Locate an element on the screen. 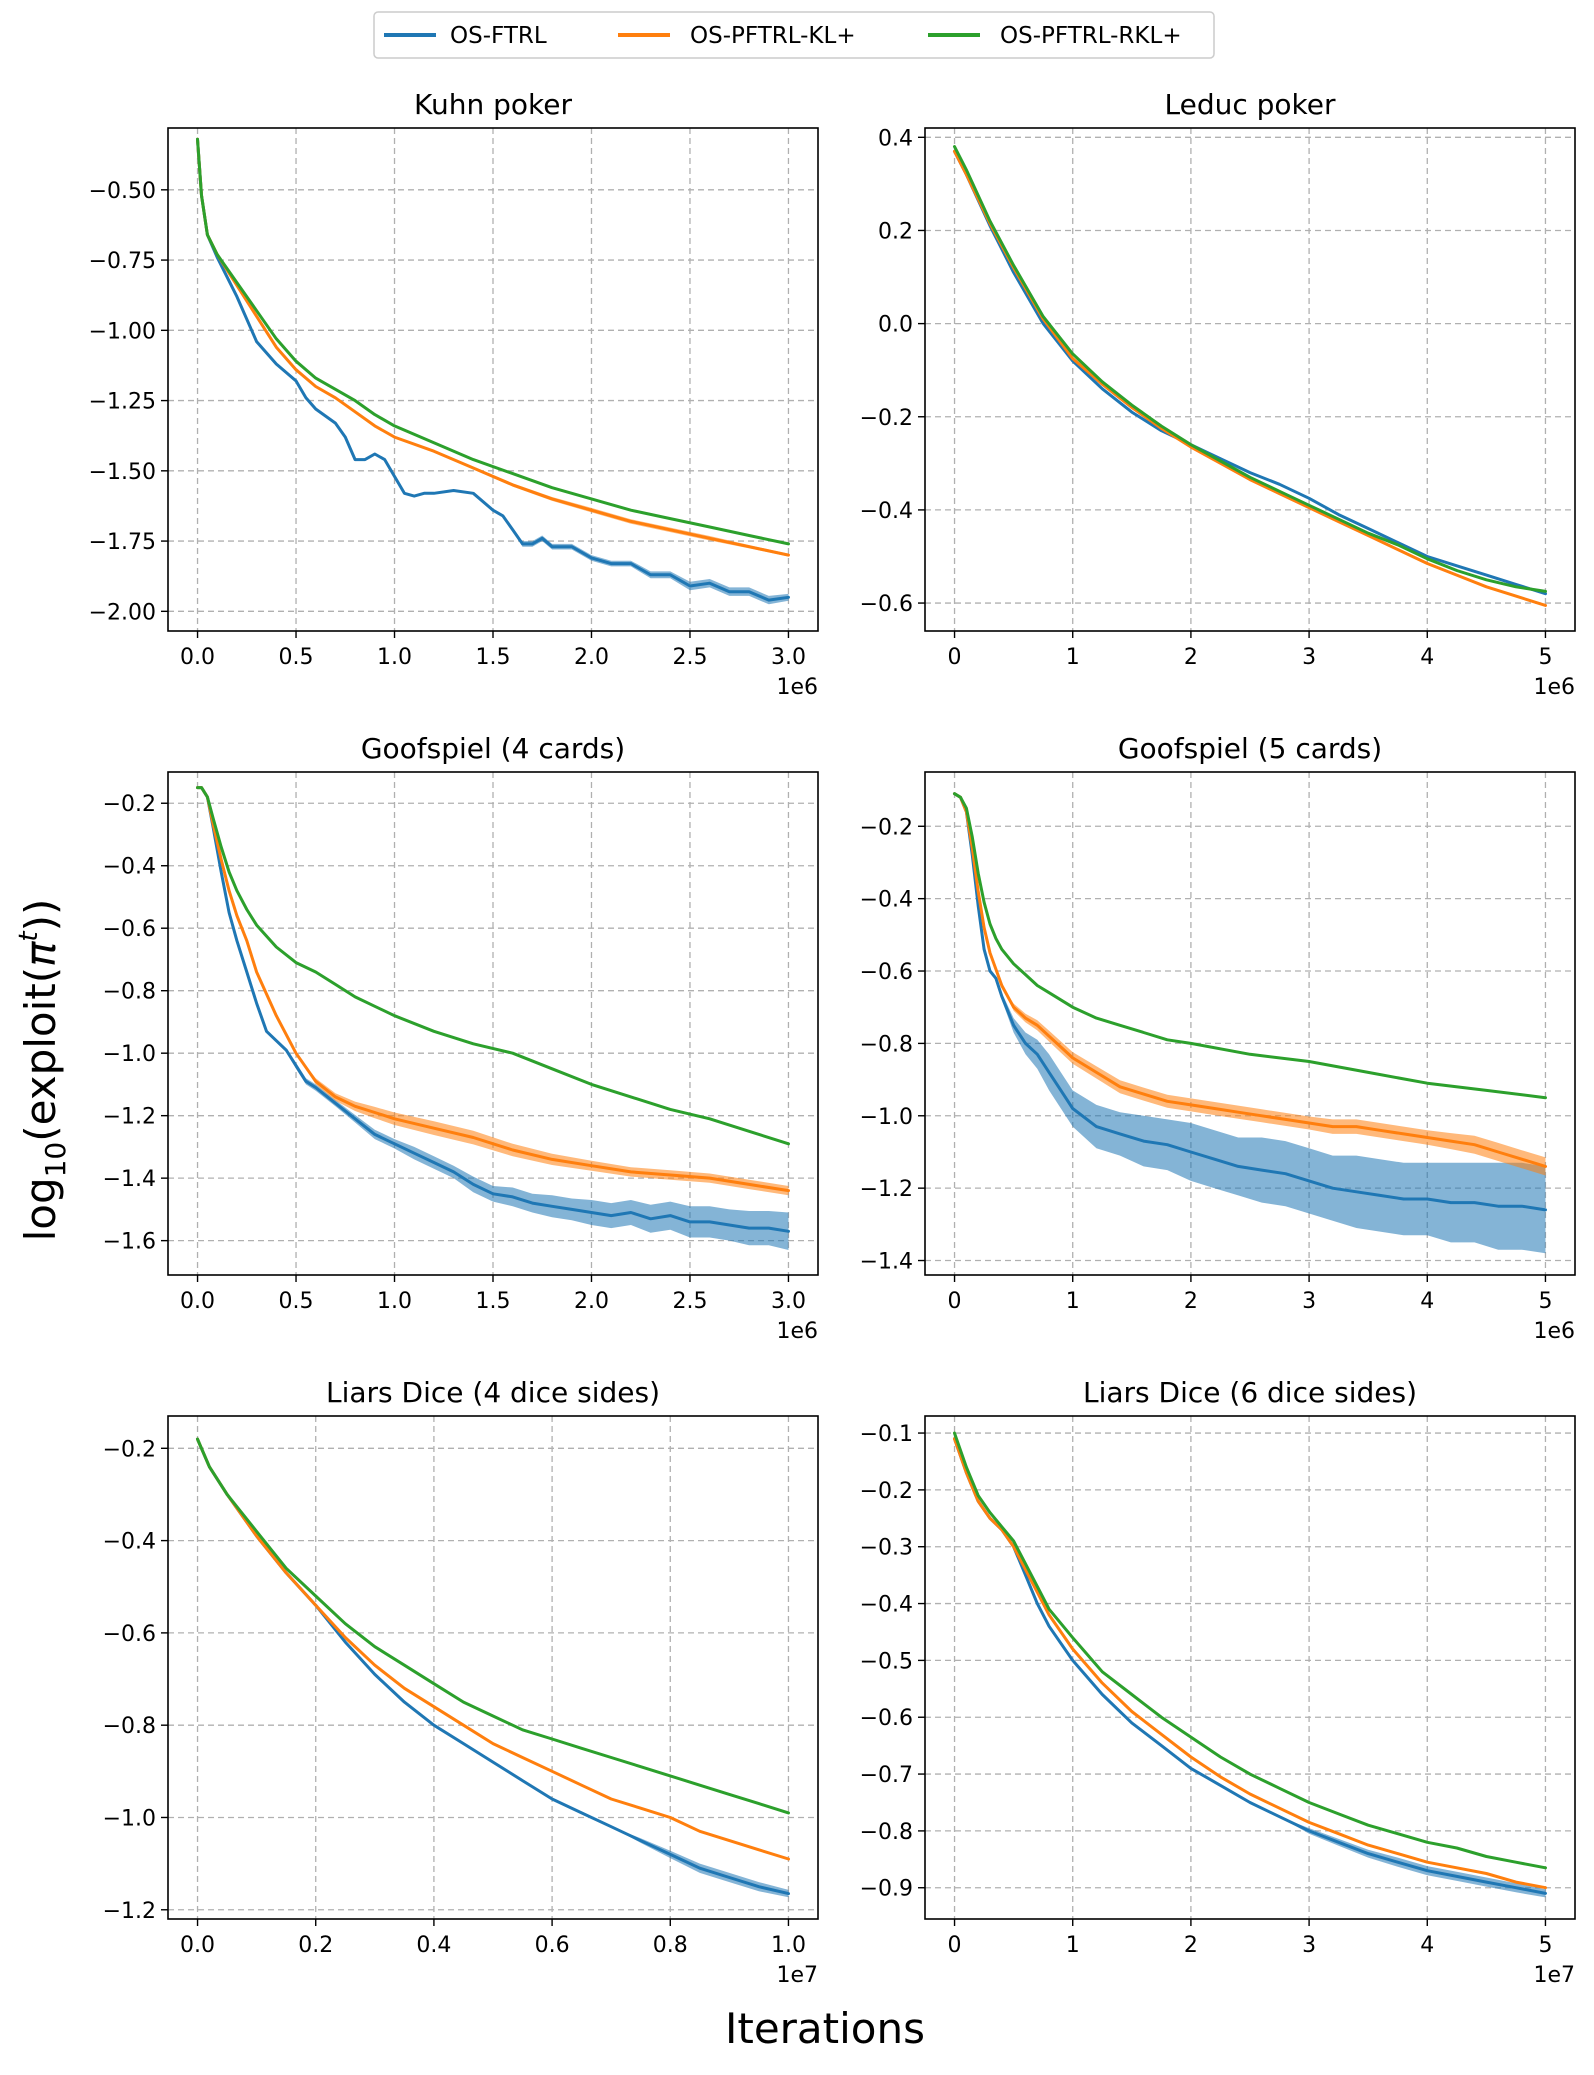 Image resolution: width=1594 pixels, height=2075 pixels. x-tick-label: 2.5 is located at coordinates (689, 657).